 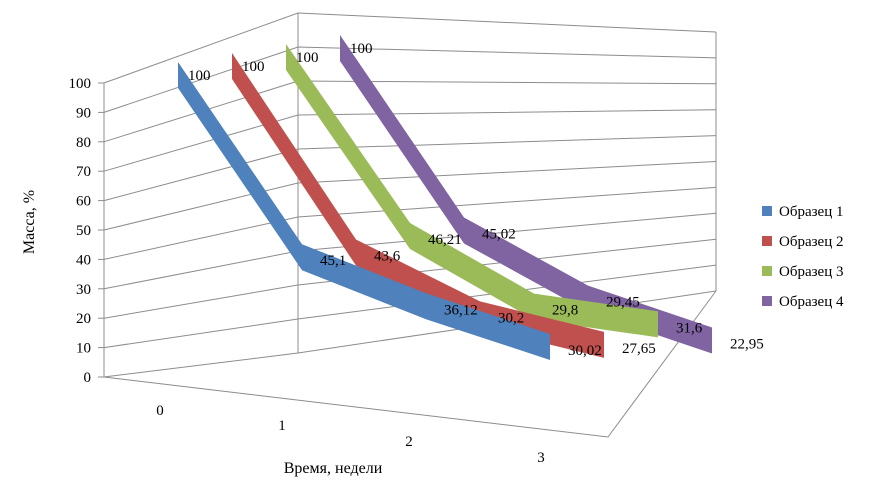 What do you see at coordinates (333, 468) in the screenshot?
I see `x-axis-title: Время, недели` at bounding box center [333, 468].